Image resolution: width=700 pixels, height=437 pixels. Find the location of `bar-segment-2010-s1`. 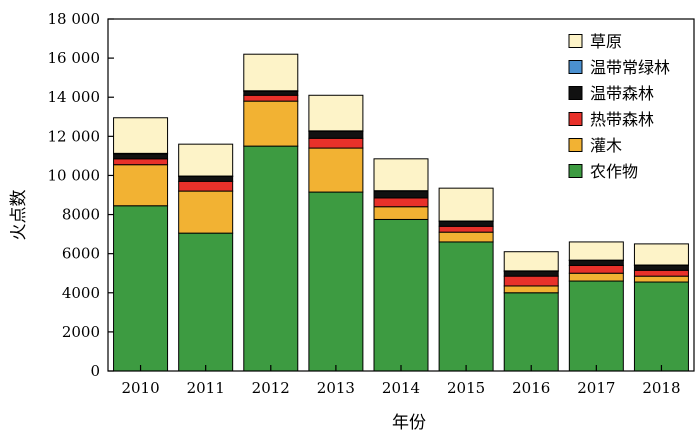

bar-segment-2010-s1 is located at coordinates (141, 185).